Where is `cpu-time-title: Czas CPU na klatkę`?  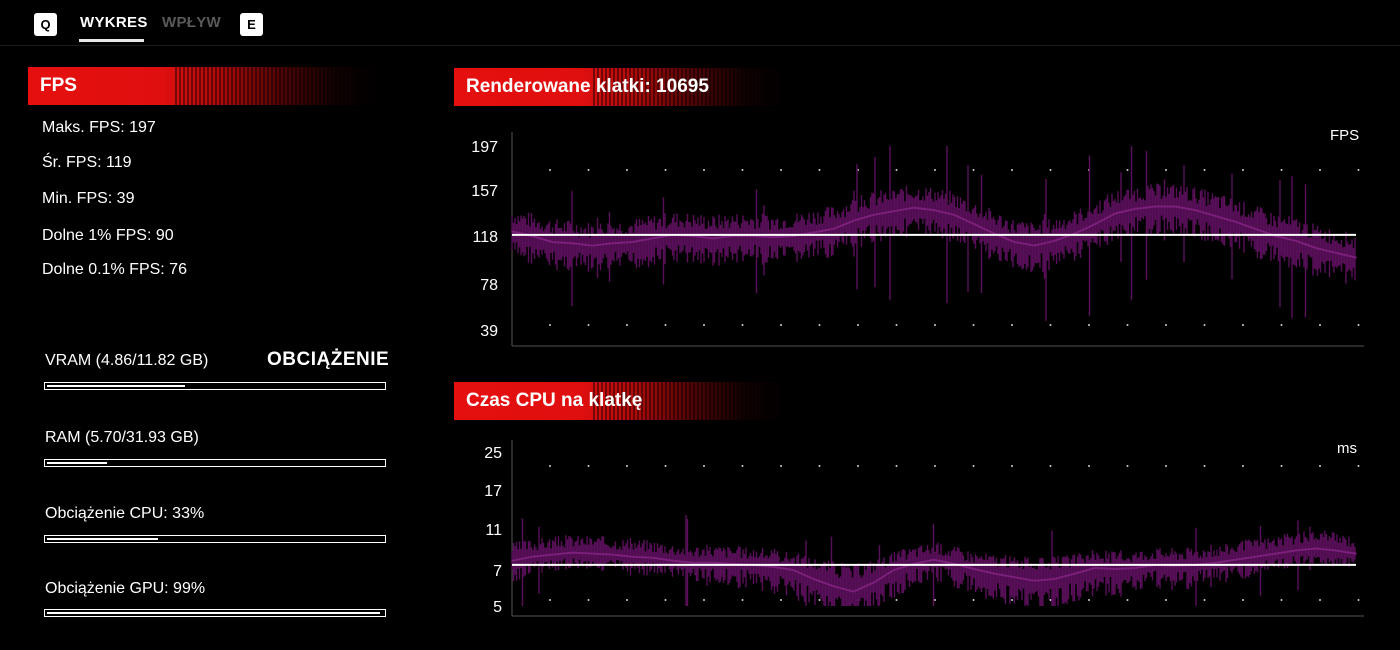 cpu-time-title: Czas CPU na klatkę is located at coordinates (554, 400).